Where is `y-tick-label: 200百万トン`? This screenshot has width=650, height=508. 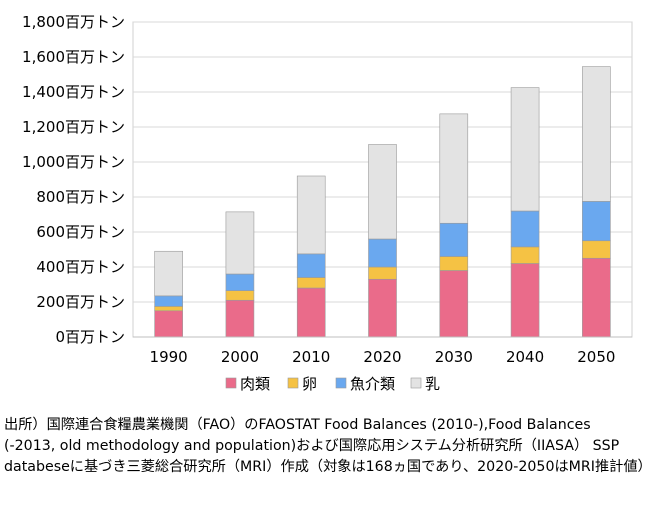 y-tick-label: 200百万トン is located at coordinates (80, 302).